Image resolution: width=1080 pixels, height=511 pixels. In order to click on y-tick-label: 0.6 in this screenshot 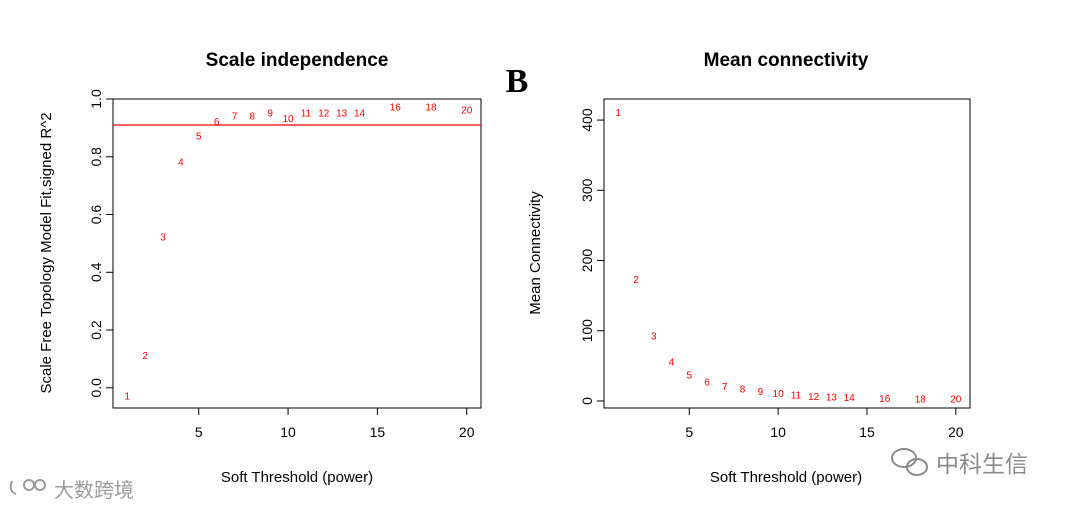, I will do `click(96, 215)`.